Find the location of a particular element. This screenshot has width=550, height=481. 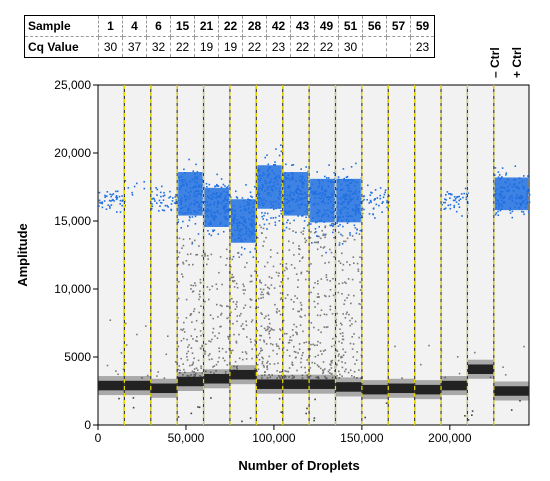

negative-band is located at coordinates (375, 389).